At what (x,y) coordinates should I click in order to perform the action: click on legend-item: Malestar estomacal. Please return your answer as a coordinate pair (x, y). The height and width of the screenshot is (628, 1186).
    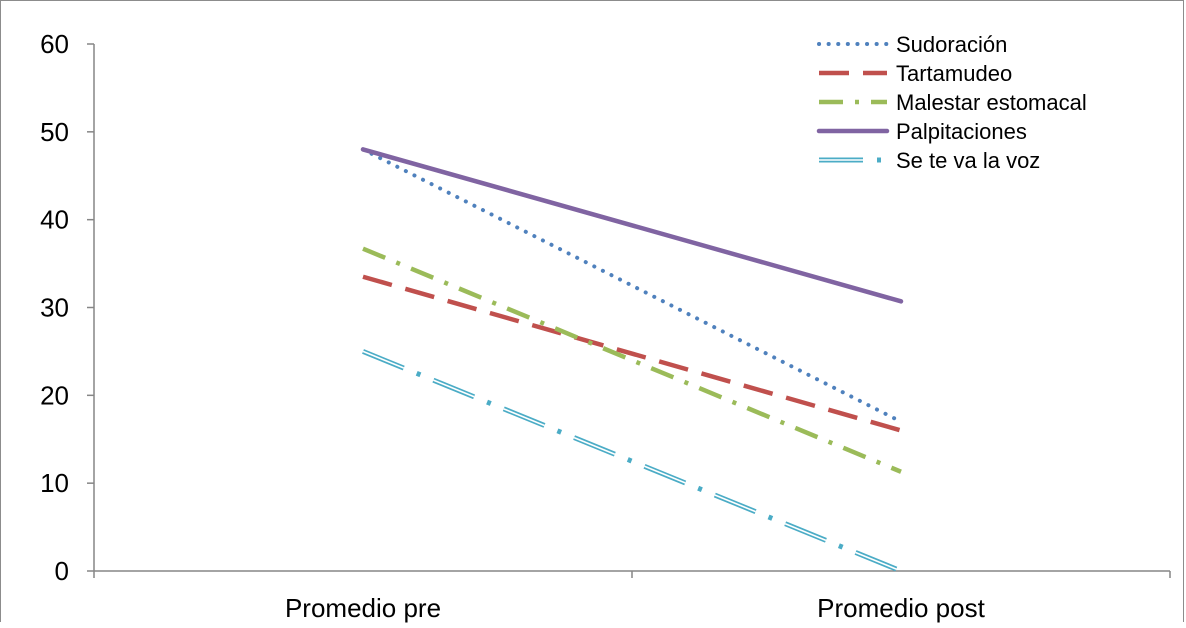
    Looking at the image, I should click on (953, 102).